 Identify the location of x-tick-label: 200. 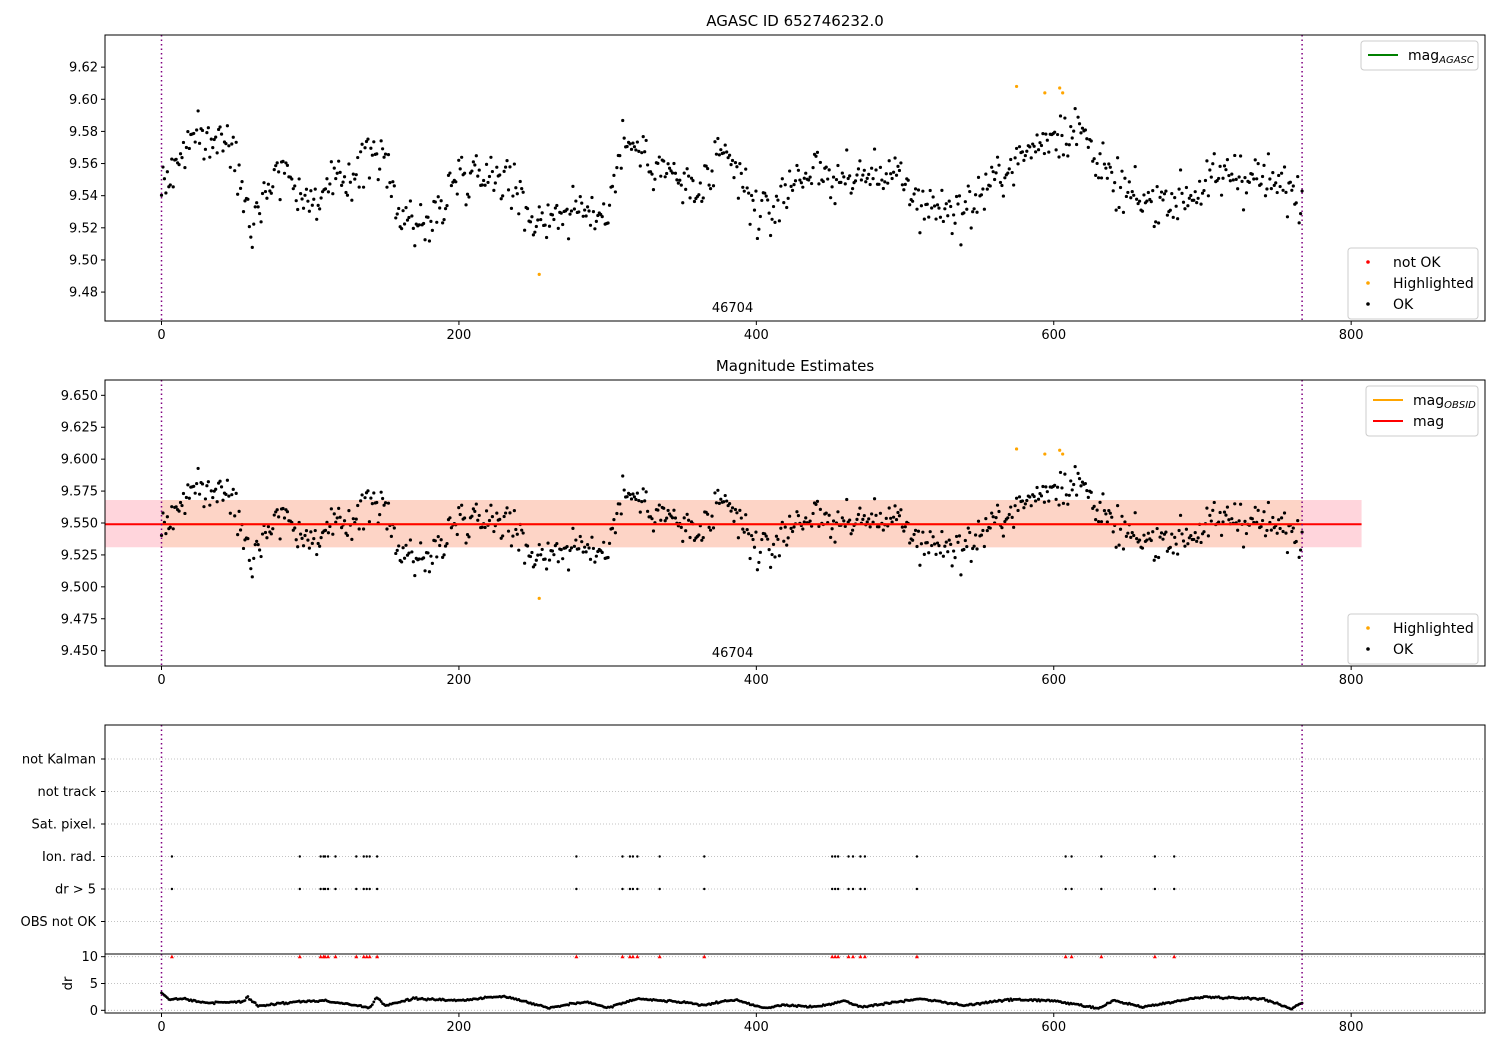
(459, 680).